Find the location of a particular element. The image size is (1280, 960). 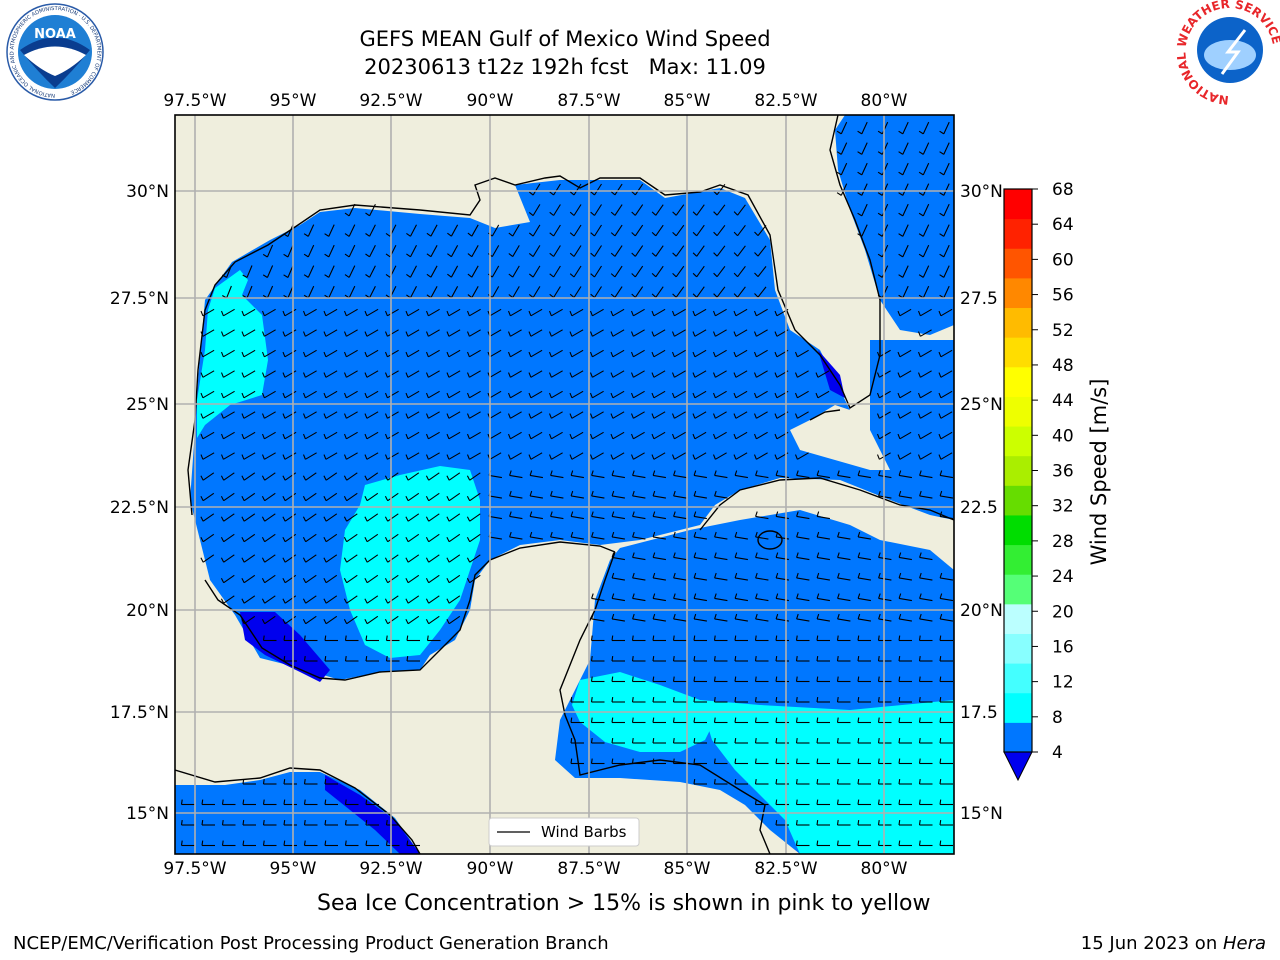

calm-patch-pacific is located at coordinates (372, 814).